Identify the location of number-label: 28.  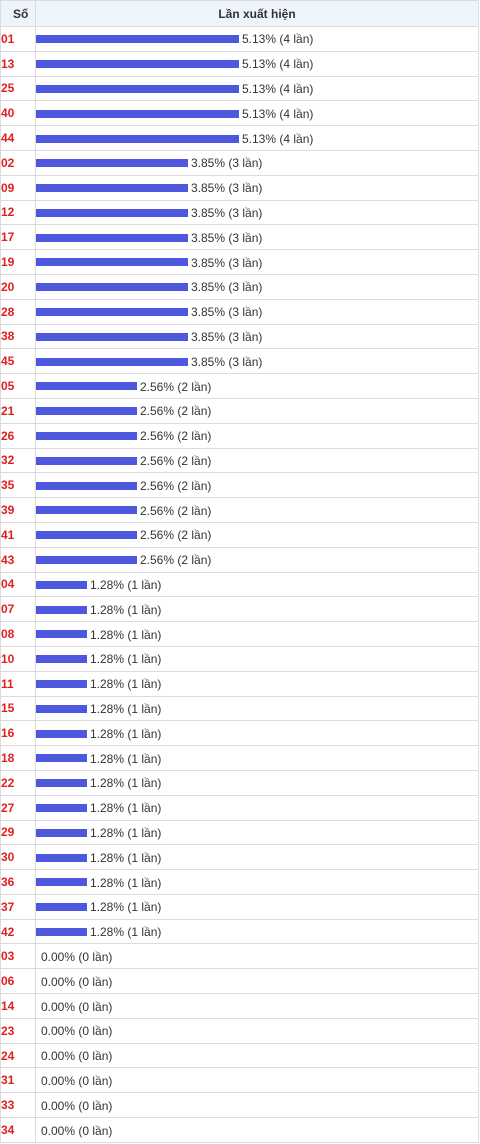
(18, 311).